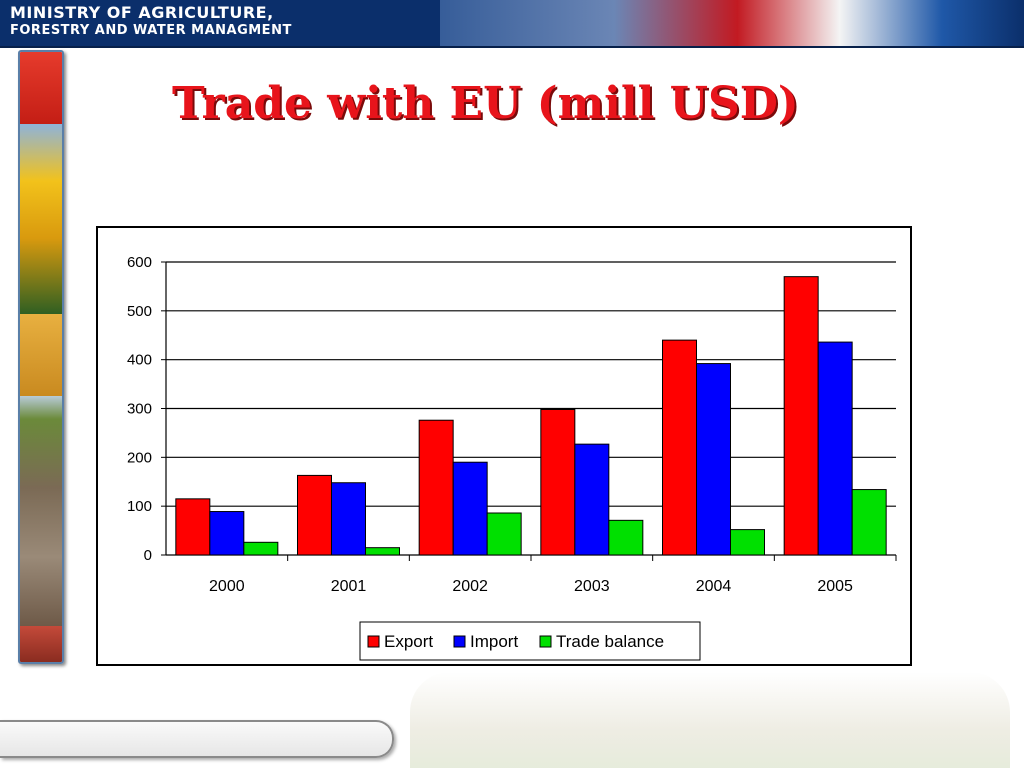  What do you see at coordinates (139, 311) in the screenshot?
I see `y-tick-label: 500` at bounding box center [139, 311].